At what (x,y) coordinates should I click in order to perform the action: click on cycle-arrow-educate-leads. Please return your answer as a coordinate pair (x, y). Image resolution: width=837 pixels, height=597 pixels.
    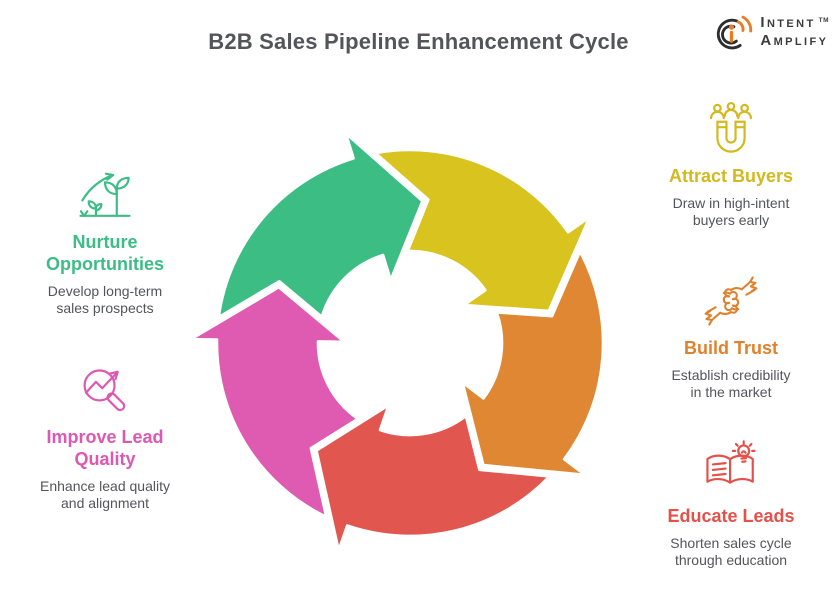
    Looking at the image, I should click on (433, 478).